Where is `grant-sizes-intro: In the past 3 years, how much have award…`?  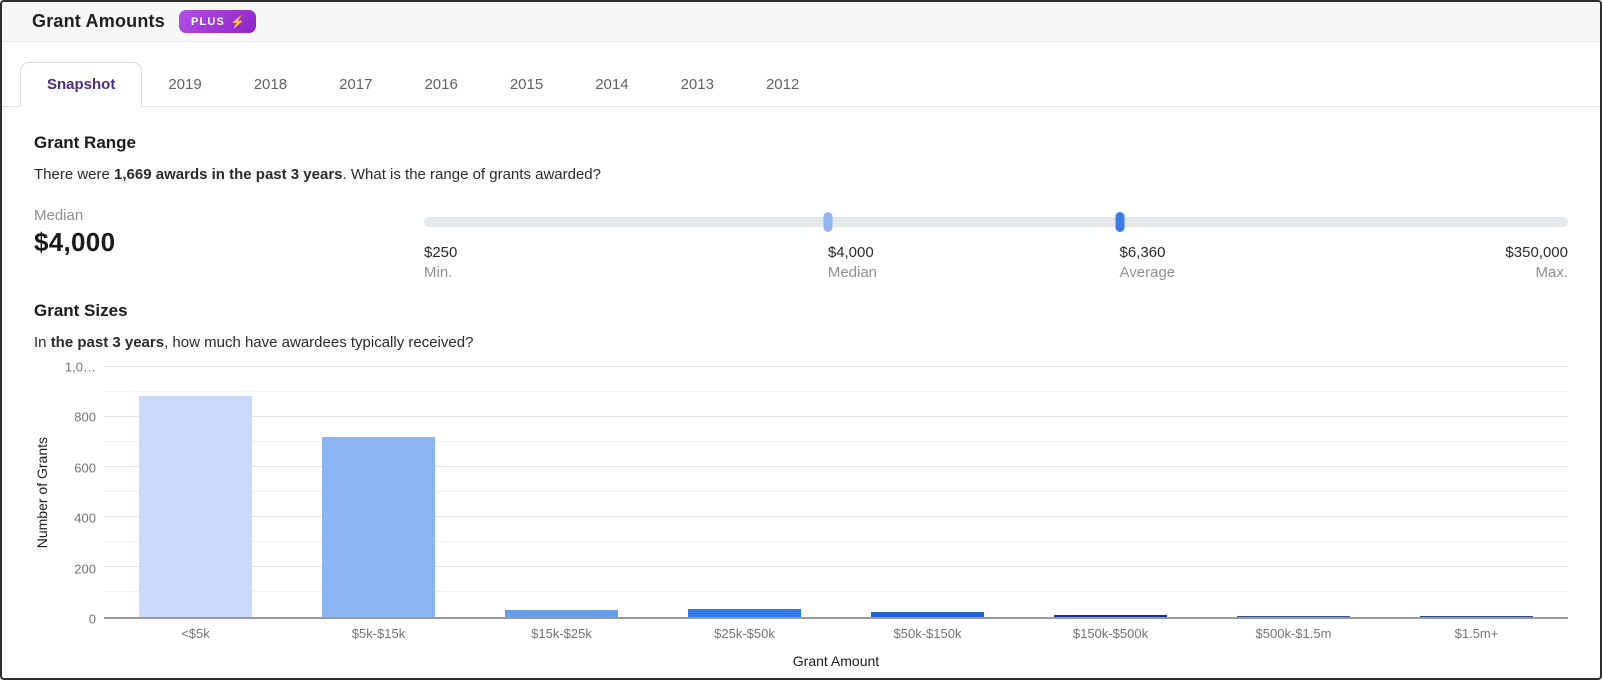
grant-sizes-intro: In the past 3 years, how much have award… is located at coordinates (254, 342).